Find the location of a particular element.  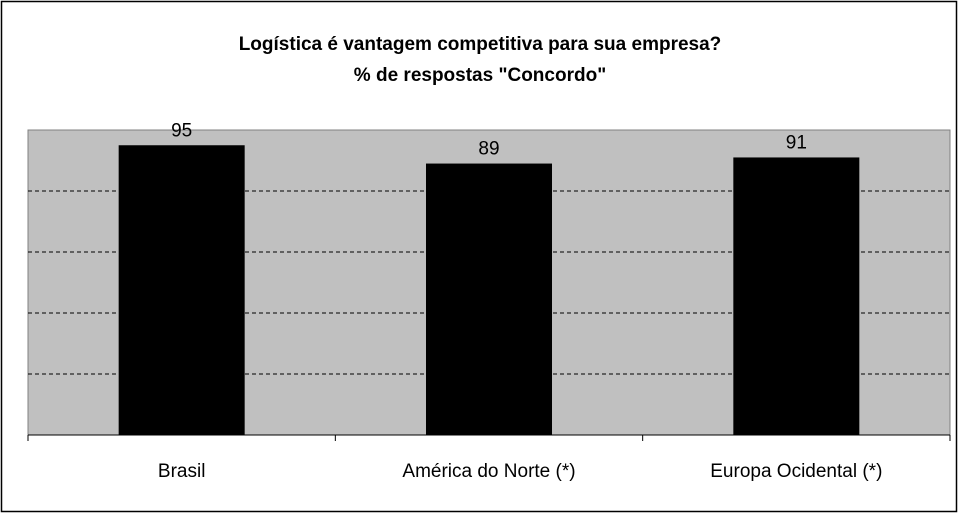

data-label: 89 is located at coordinates (488, 149).